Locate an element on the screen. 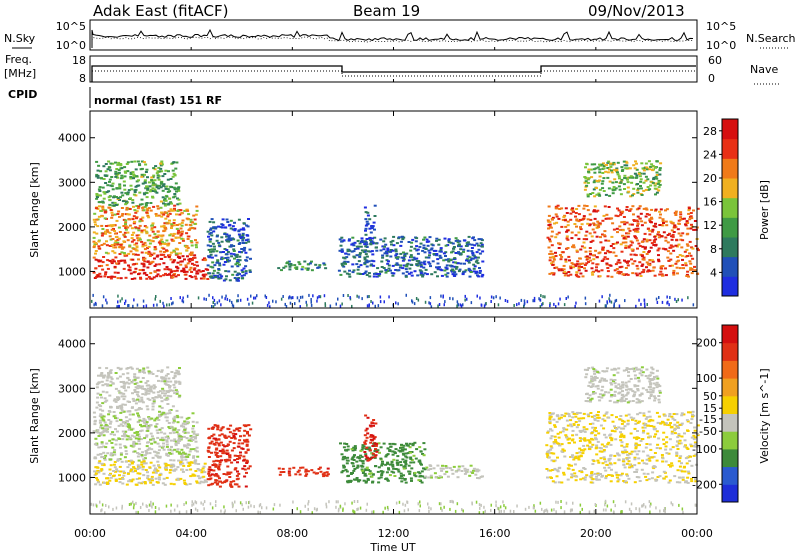 Image resolution: width=800 pixels, height=558 pixels. y-tick-label: 1000 is located at coordinates (72, 271).